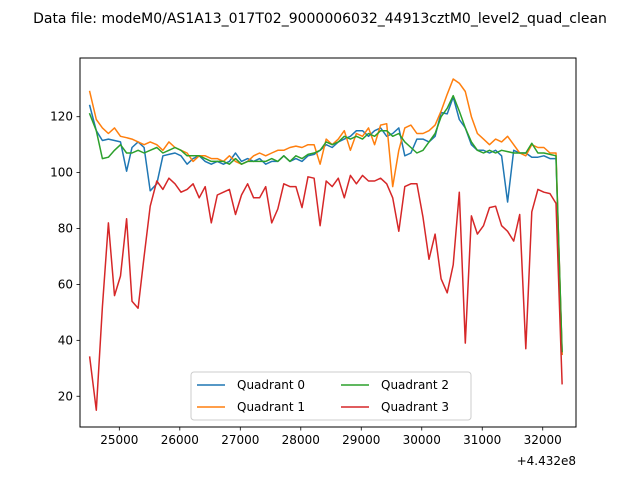 Image resolution: width=640 pixels, height=480 pixels. I want to click on legend-box, so click(331, 396).